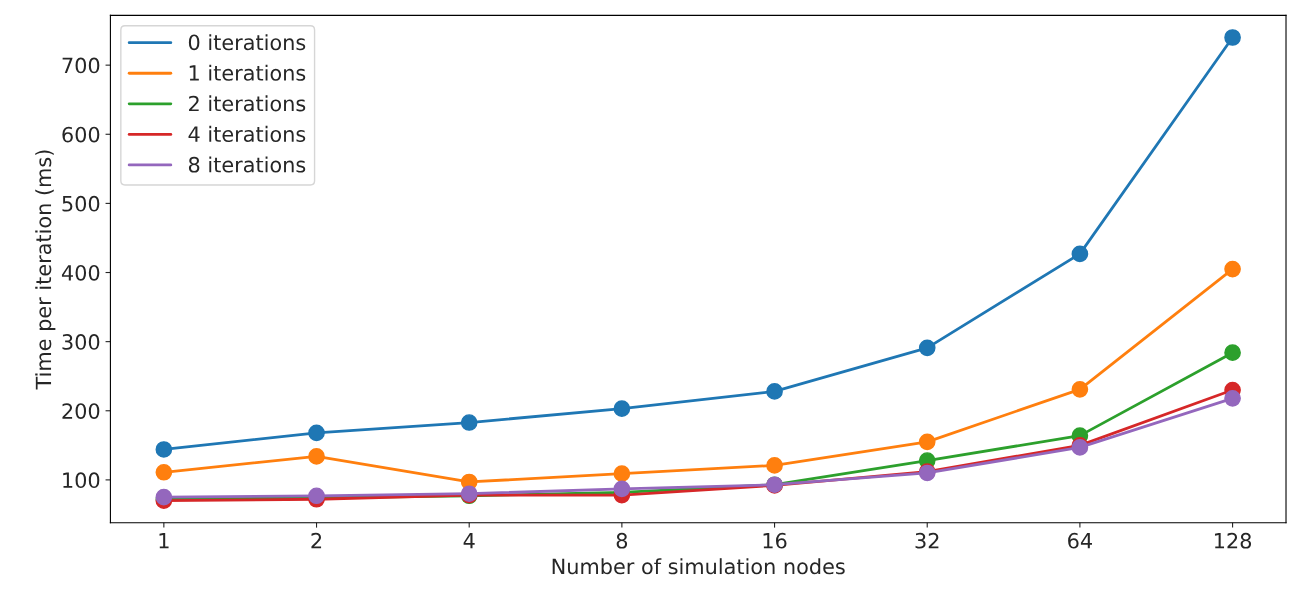 This screenshot has width=1299, height=615. What do you see at coordinates (81, 203) in the screenshot?
I see `y-tick-label: 500` at bounding box center [81, 203].